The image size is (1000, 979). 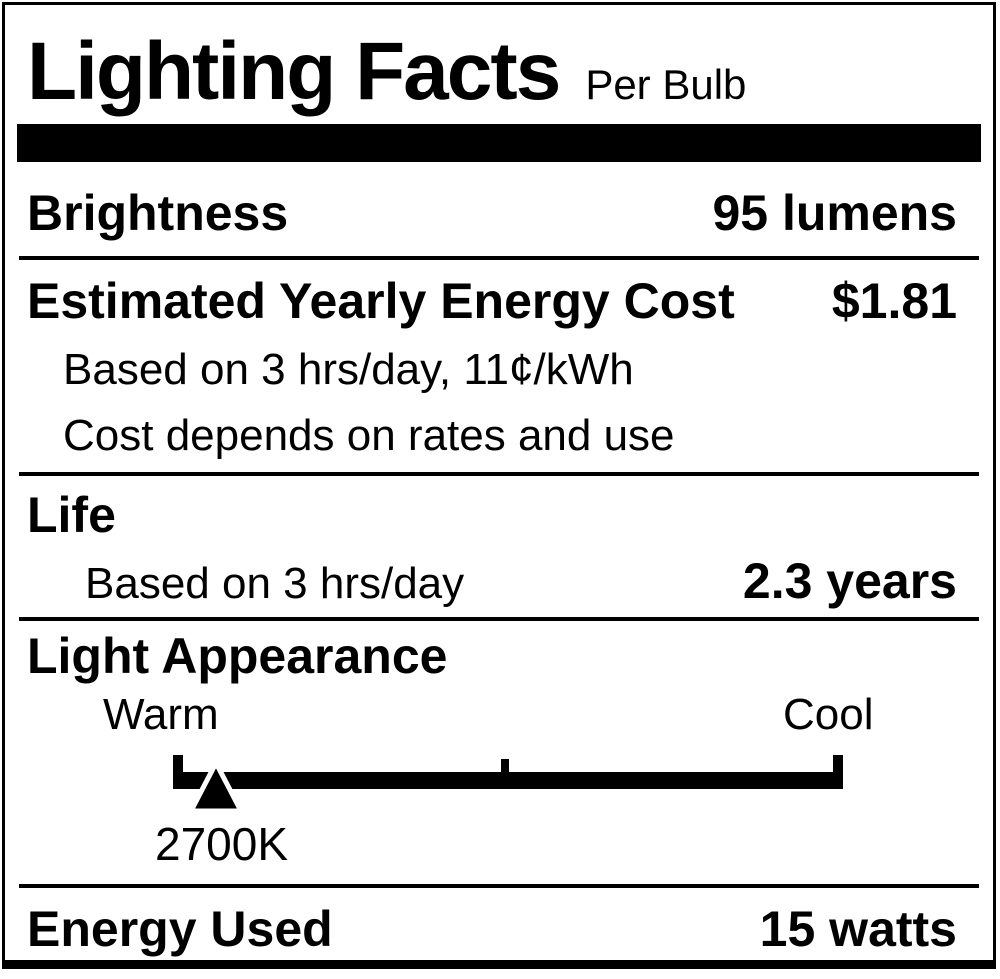 I want to click on header-divider-bar, so click(x=499, y=143).